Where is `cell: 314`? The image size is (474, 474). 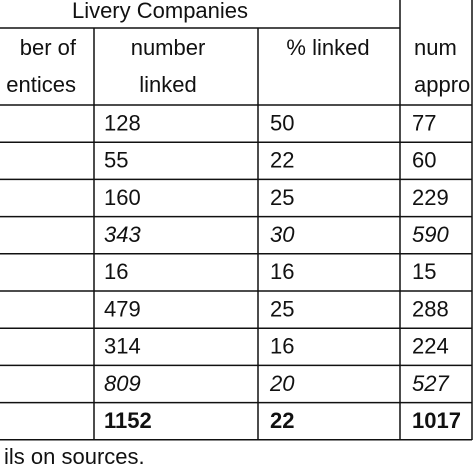 cell: 314 is located at coordinates (122, 346).